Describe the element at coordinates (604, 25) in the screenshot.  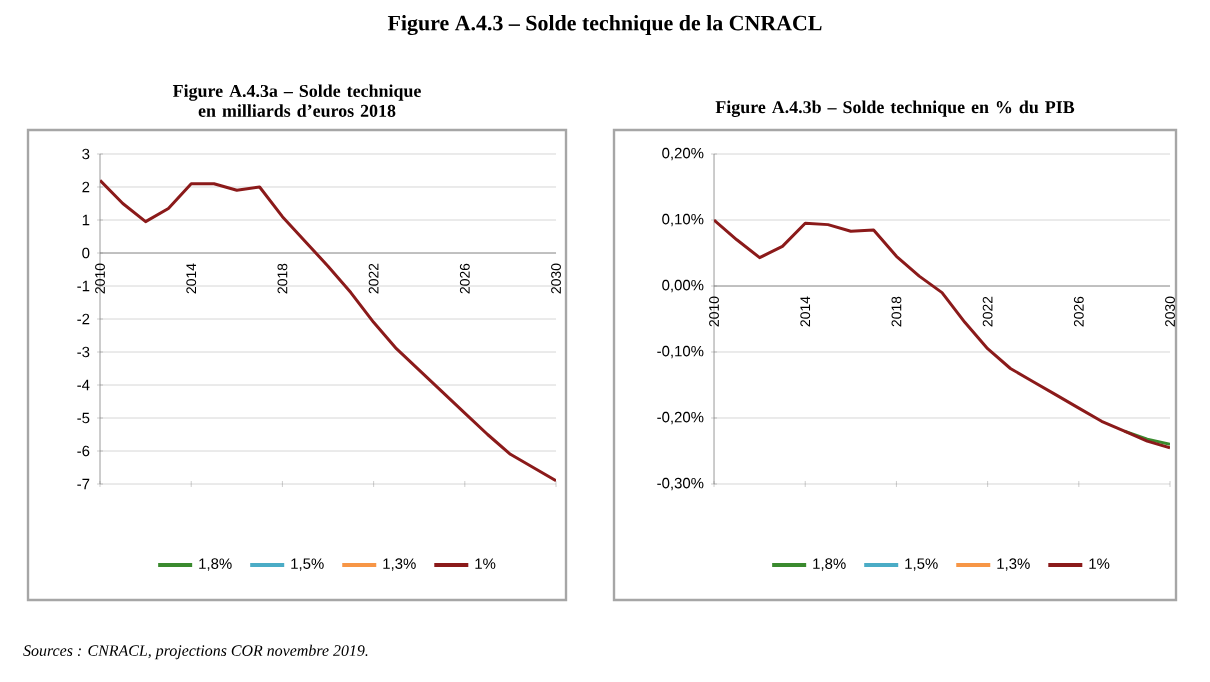
I see `text: Figure A.4.3 – Solde technique de la CNRACL` at that location.